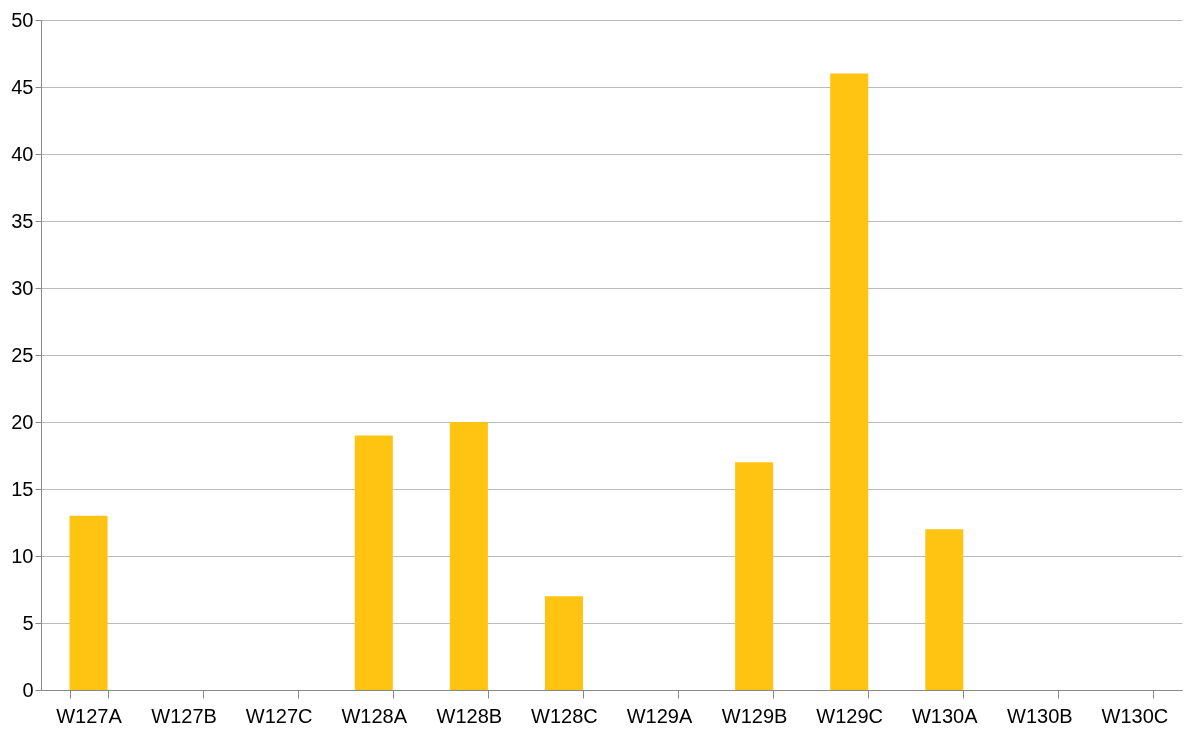  I want to click on x-tick-label: W127A, so click(89, 715).